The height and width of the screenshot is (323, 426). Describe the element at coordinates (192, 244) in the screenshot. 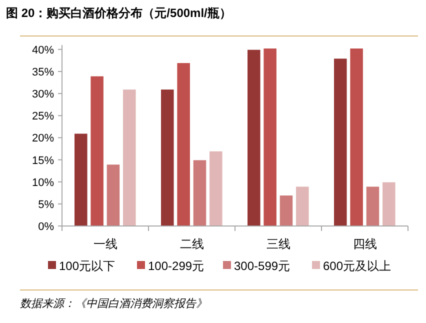

I see `x-tick-label: 二线` at that location.